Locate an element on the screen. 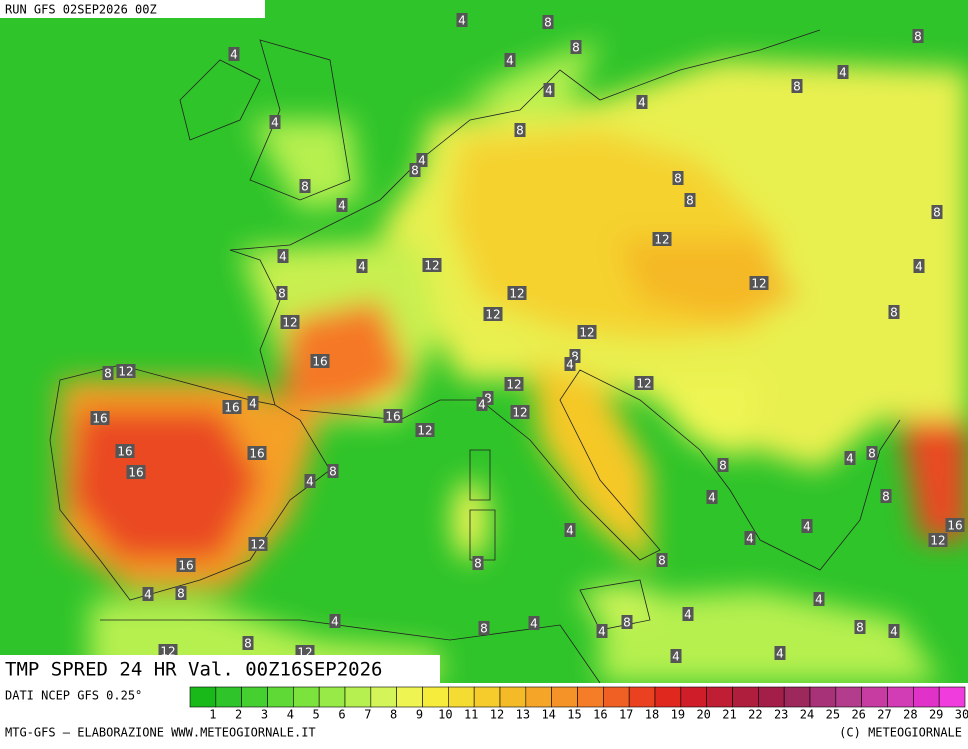 The height and width of the screenshot is (749, 968). legend-label: 7 is located at coordinates (367, 715).